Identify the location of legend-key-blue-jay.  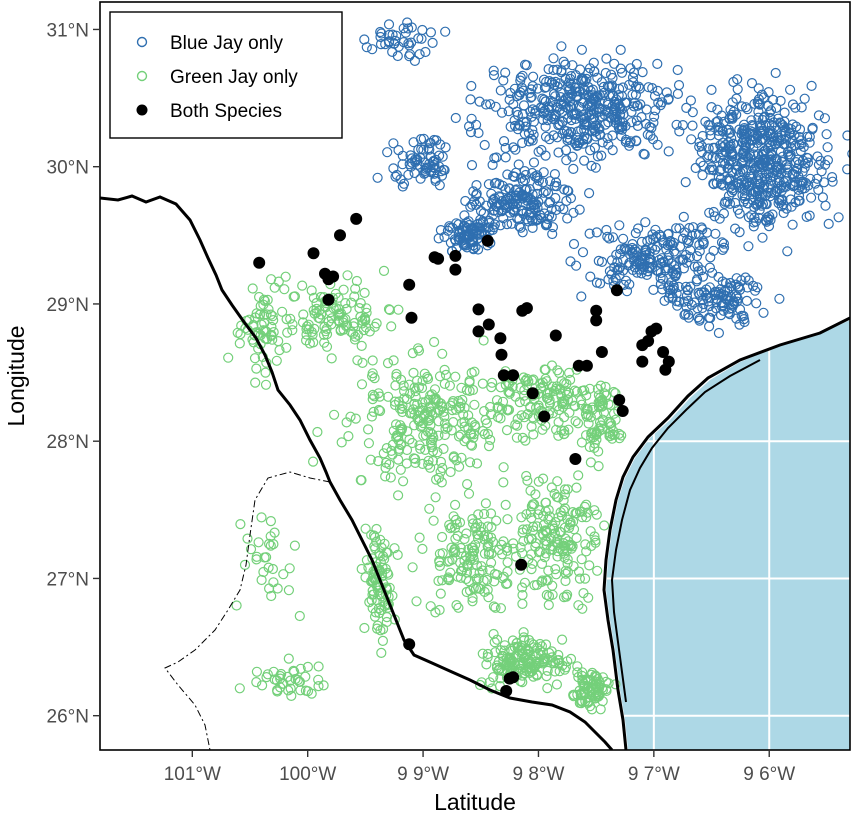
(142, 42).